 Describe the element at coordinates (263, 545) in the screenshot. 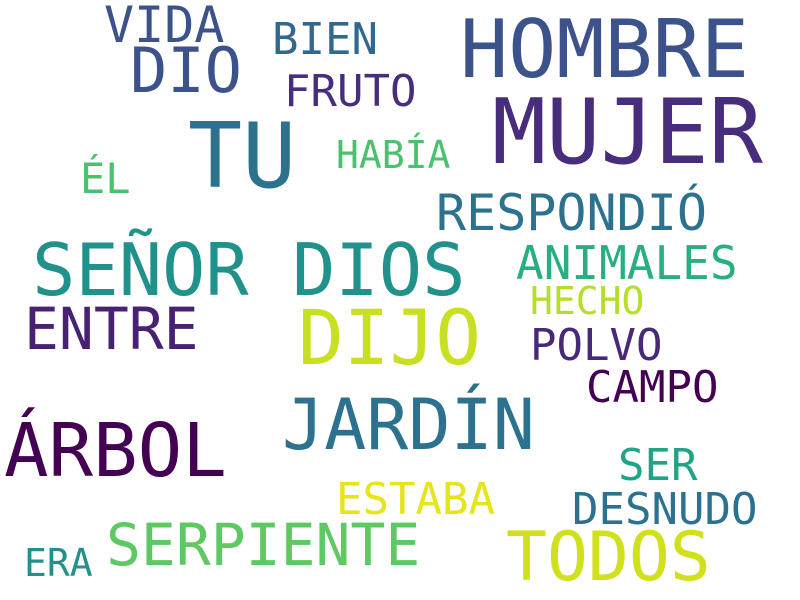

I see `word-serpiente: SERPIENTE` at that location.